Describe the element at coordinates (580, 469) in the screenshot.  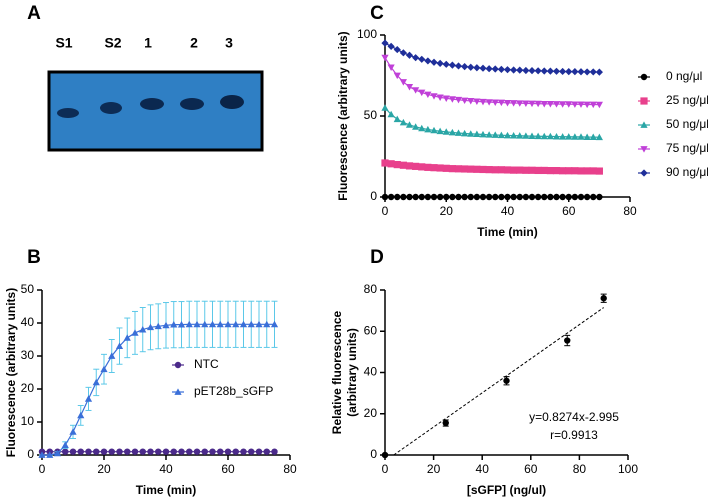
I see `x-tick-label: 80` at that location.